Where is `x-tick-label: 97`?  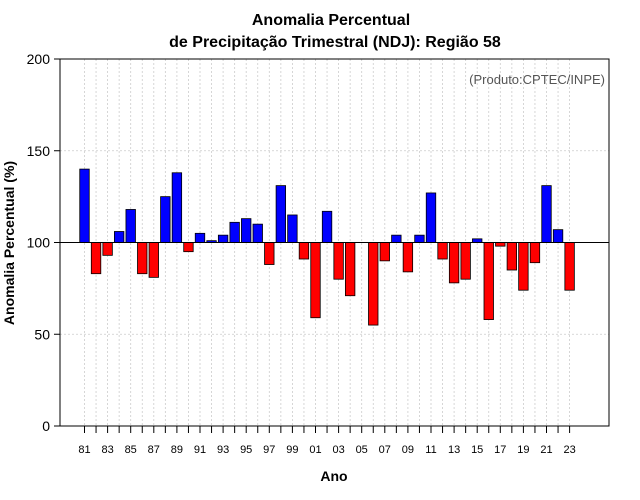
x-tick-label: 97 is located at coordinates (269, 450).